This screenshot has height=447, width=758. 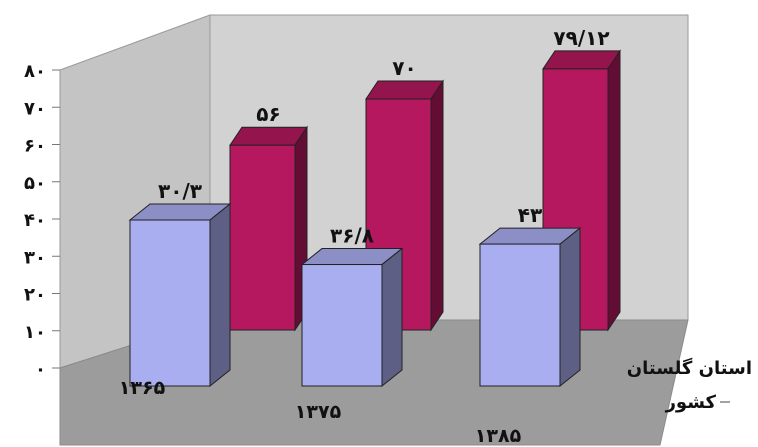 I want to click on category-label: ۱۳۷۵, so click(x=318, y=412).